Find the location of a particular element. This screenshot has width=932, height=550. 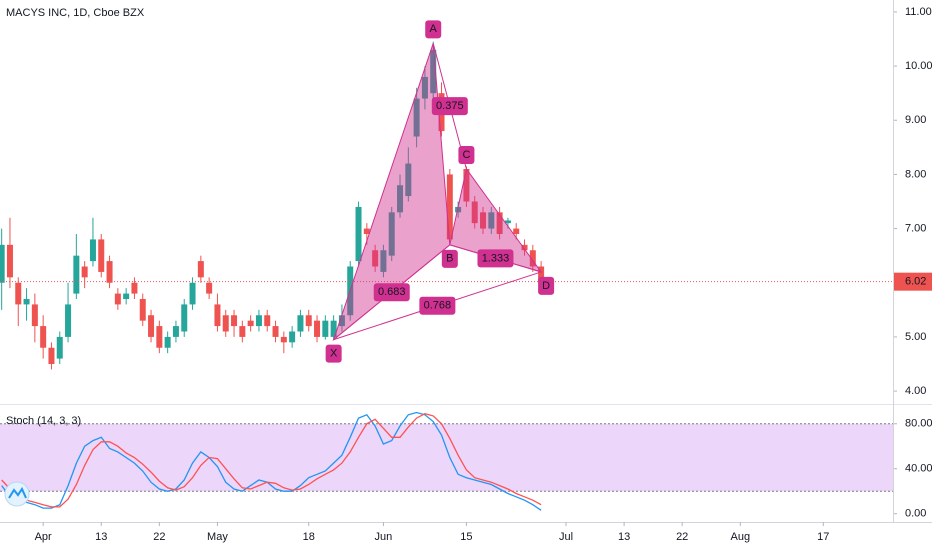

x-tick-label: 13 is located at coordinates (624, 537).